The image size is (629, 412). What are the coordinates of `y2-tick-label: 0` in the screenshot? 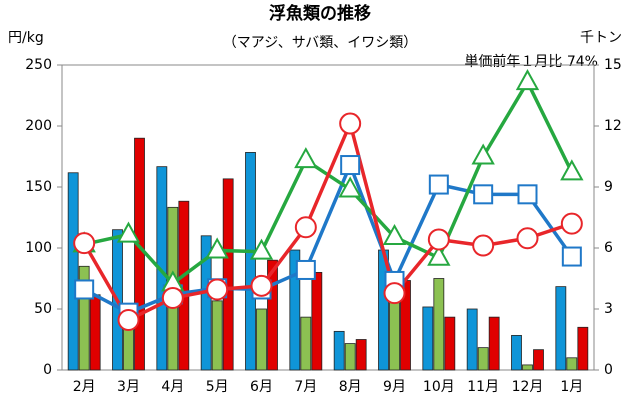 It's located at (608, 370).